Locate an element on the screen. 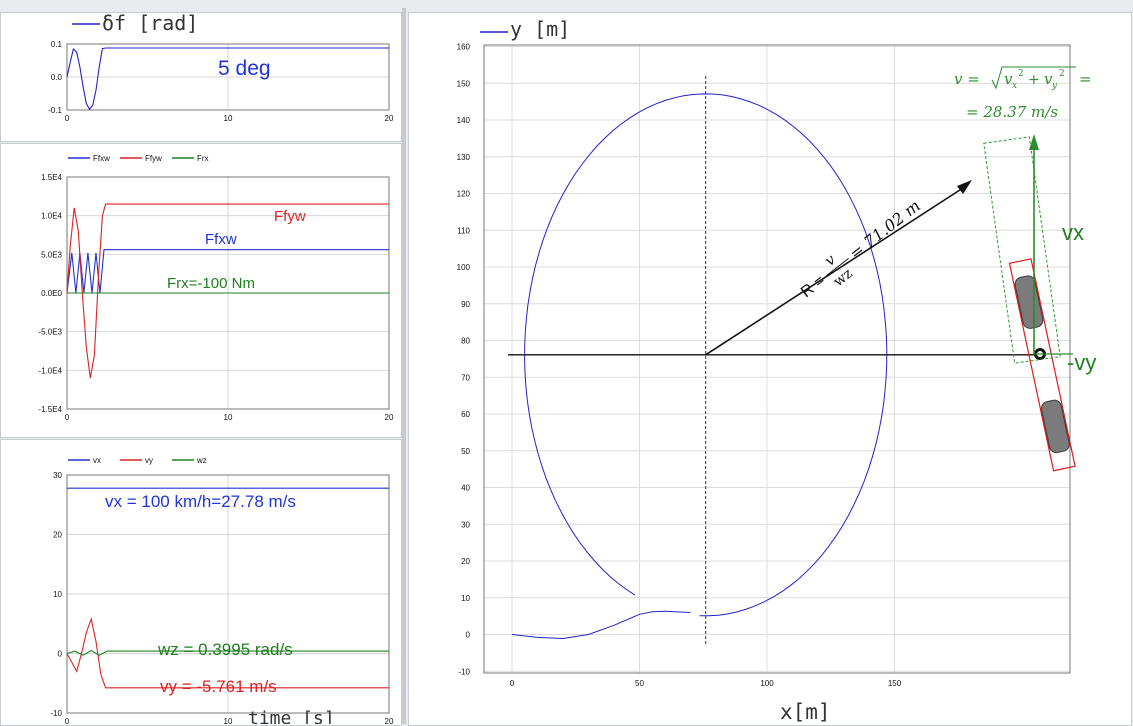 The width and height of the screenshot is (1133, 726). forces-xtick-label: 20 is located at coordinates (389, 417).